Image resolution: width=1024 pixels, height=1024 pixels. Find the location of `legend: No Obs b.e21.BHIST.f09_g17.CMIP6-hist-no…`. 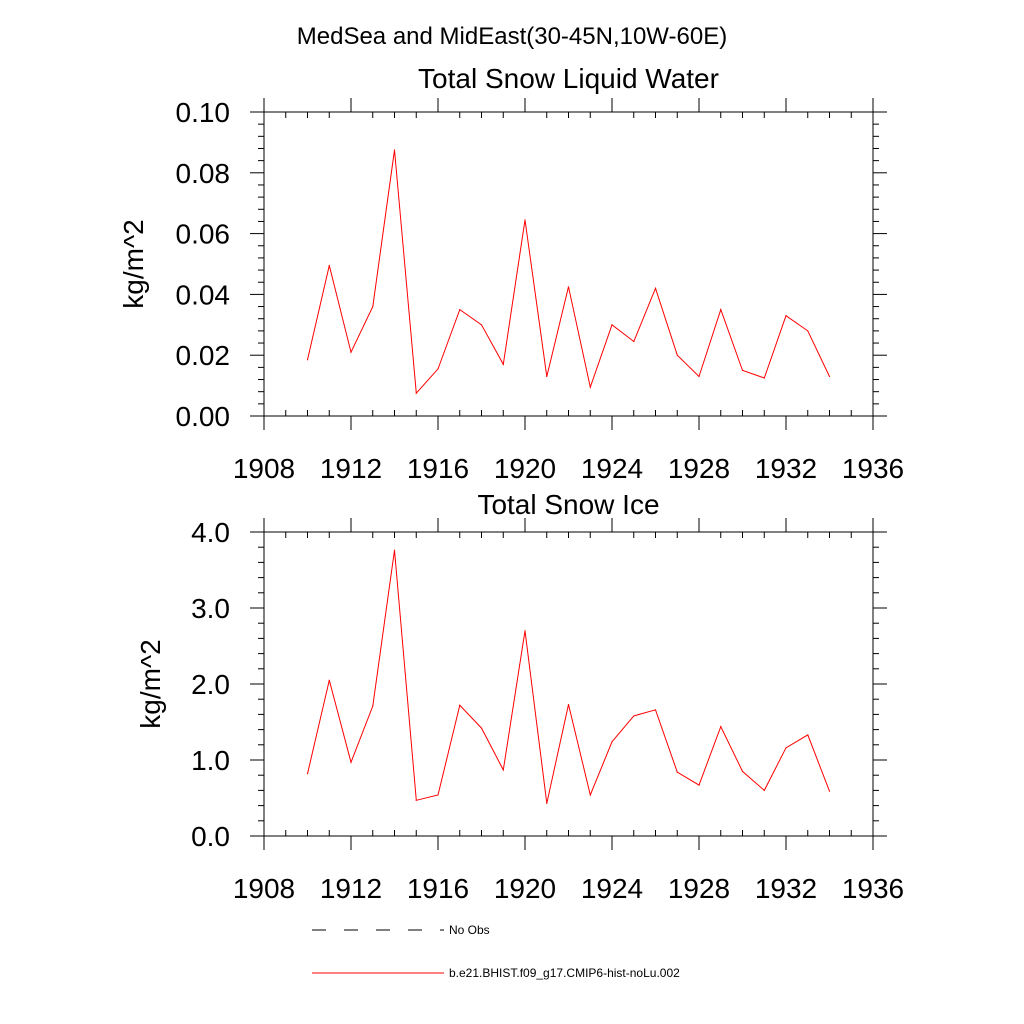

legend: No Obs b.e21.BHIST.f09_g17.CMIP6-hist-no… is located at coordinates (496, 951).